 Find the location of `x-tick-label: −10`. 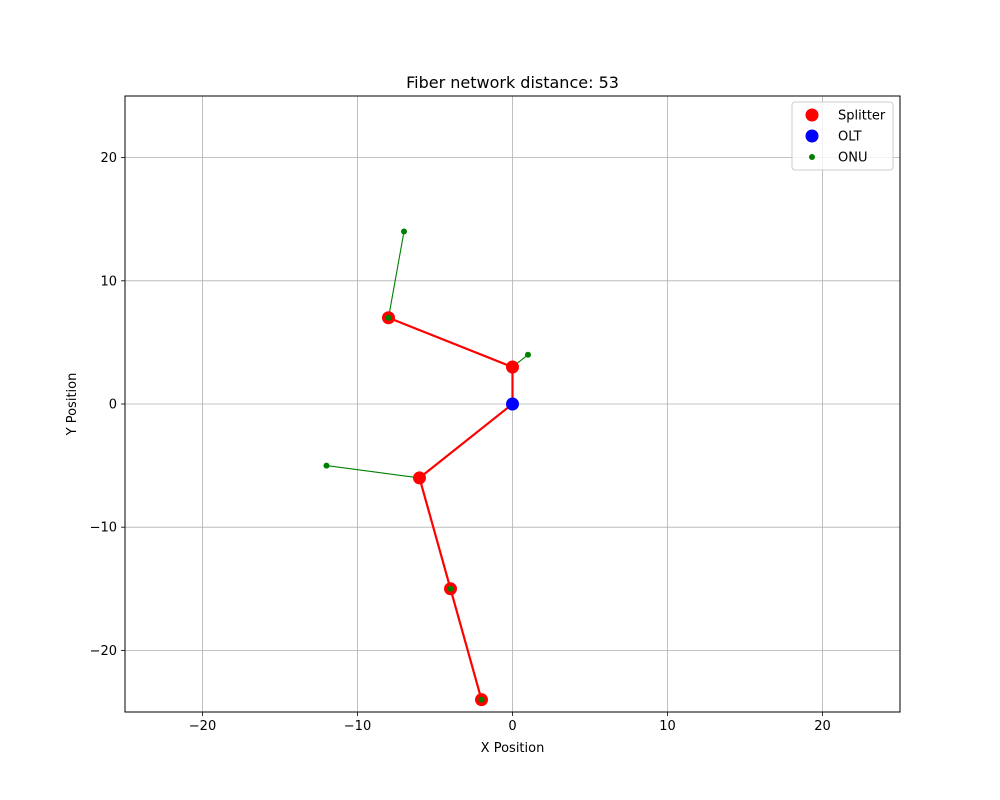

x-tick-label: −10 is located at coordinates (357, 726).